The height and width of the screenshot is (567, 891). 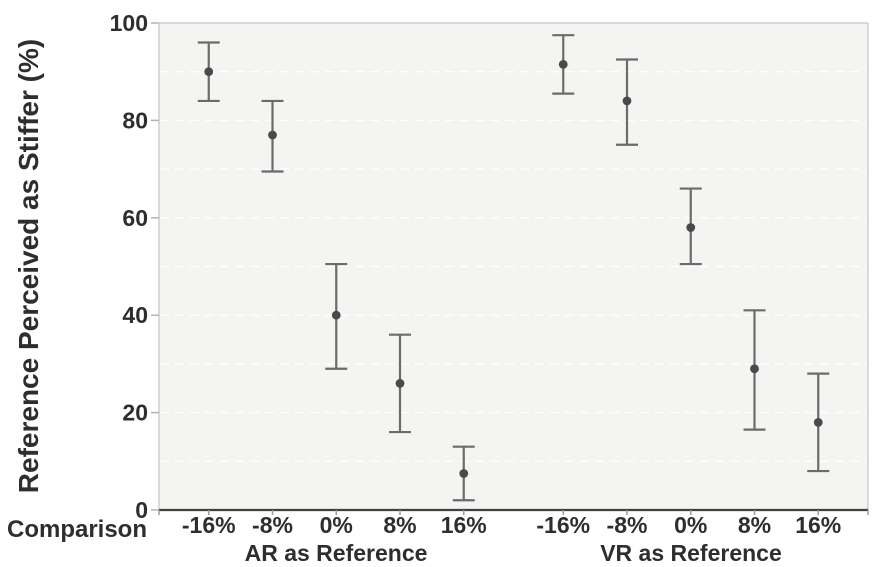 I want to click on y-tick-label: 100, so click(x=129, y=23).